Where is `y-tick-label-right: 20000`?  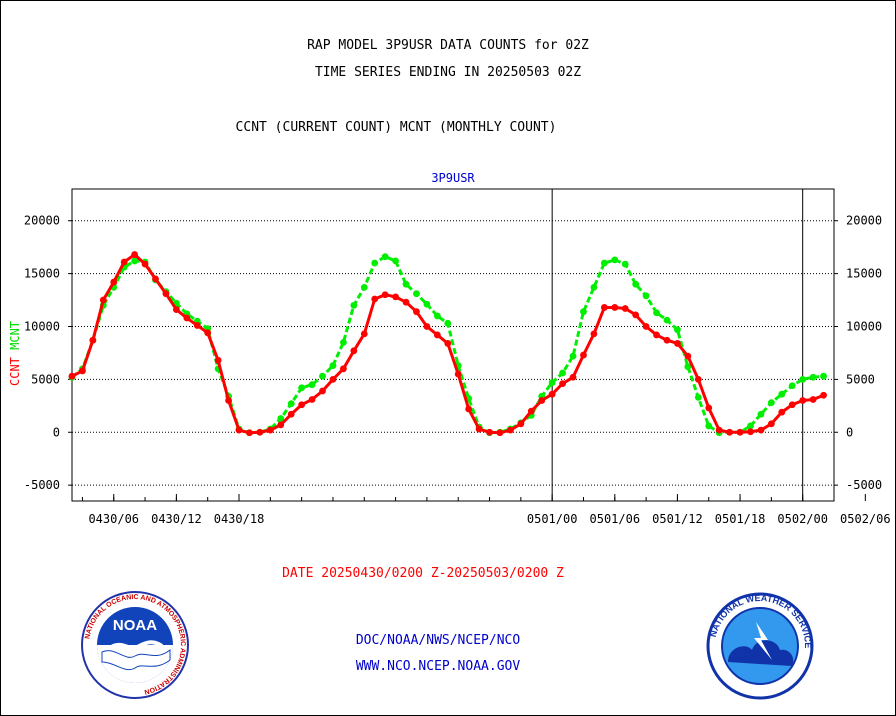 y-tick-label-right: 20000 is located at coordinates (864, 221).